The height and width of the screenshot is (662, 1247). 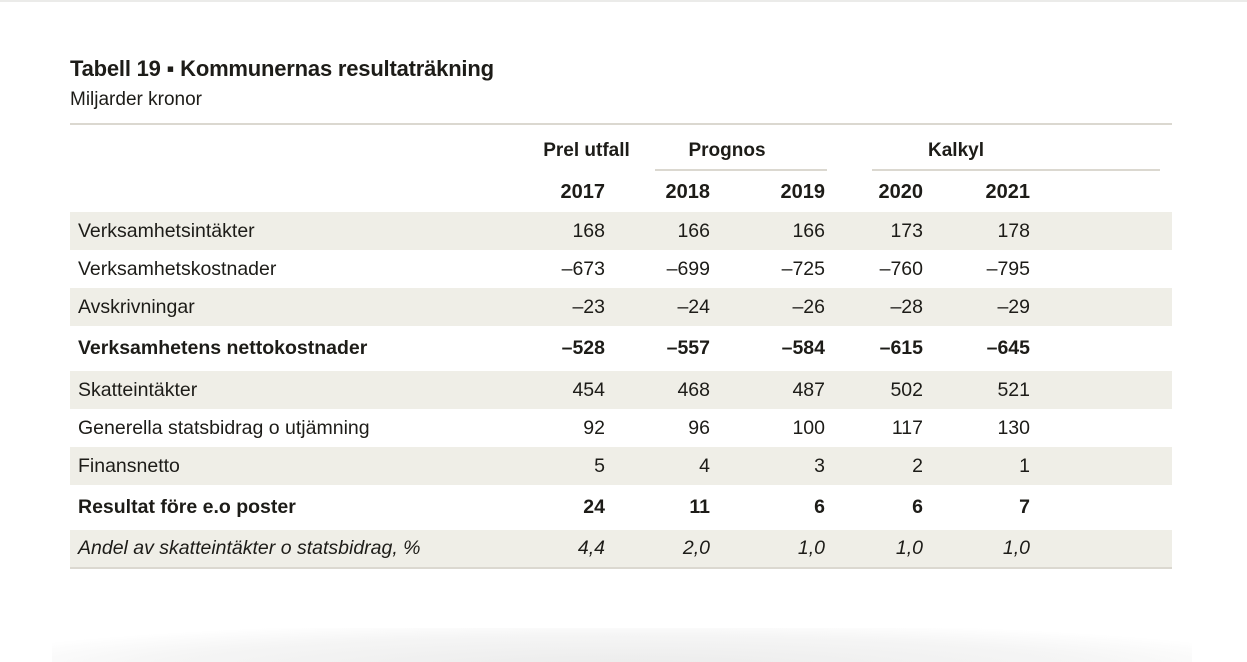 I want to click on cell-value: 2,0, so click(x=696, y=548).